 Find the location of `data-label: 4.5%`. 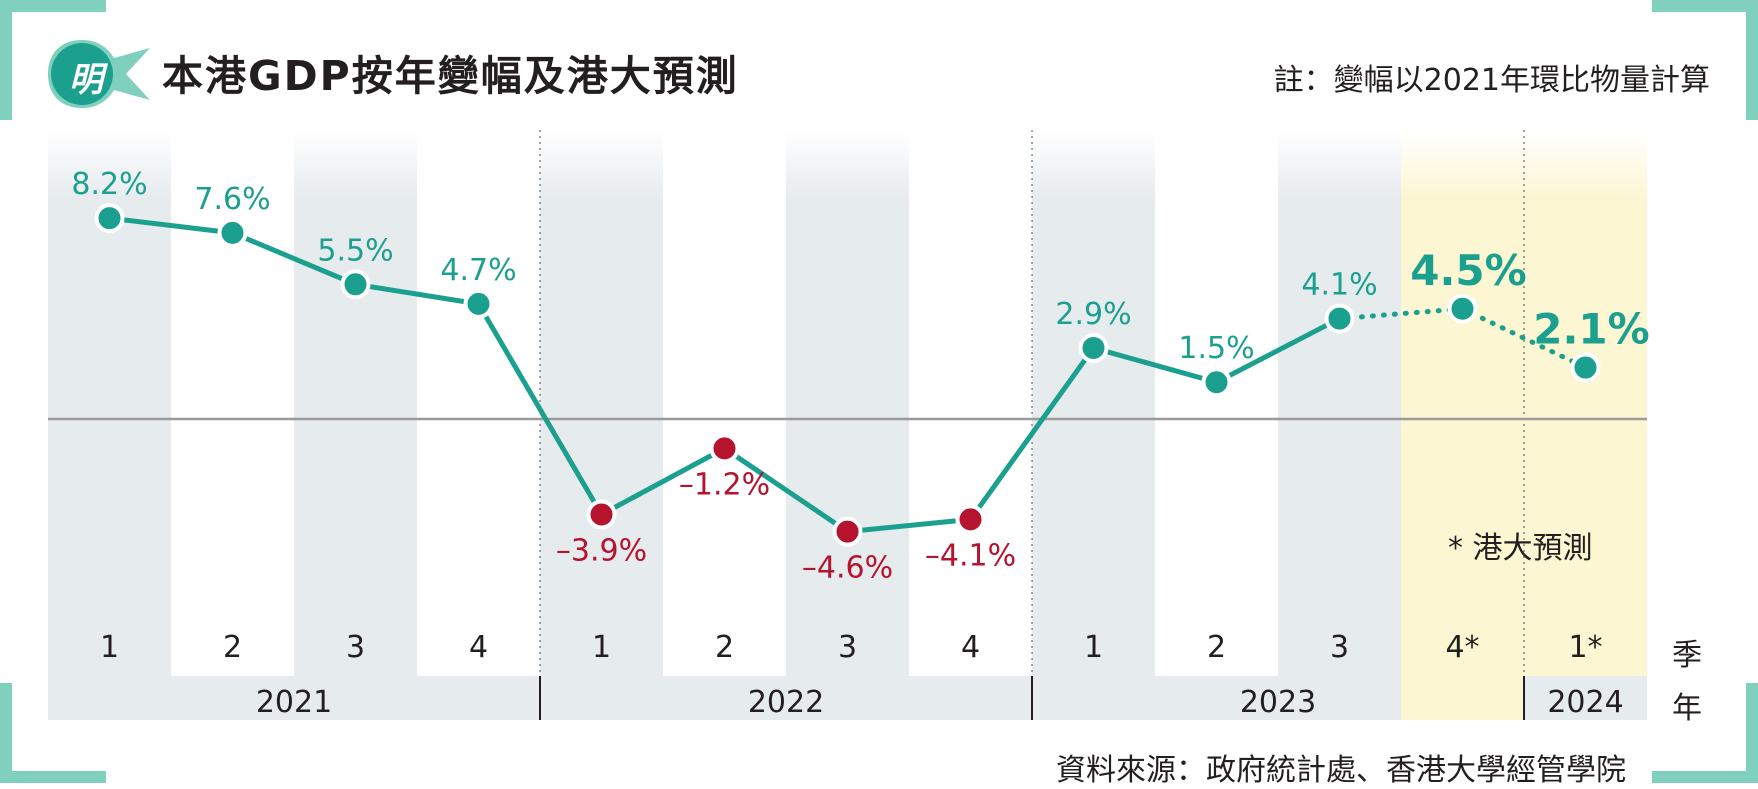

data-label: 4.5% is located at coordinates (1468, 270).